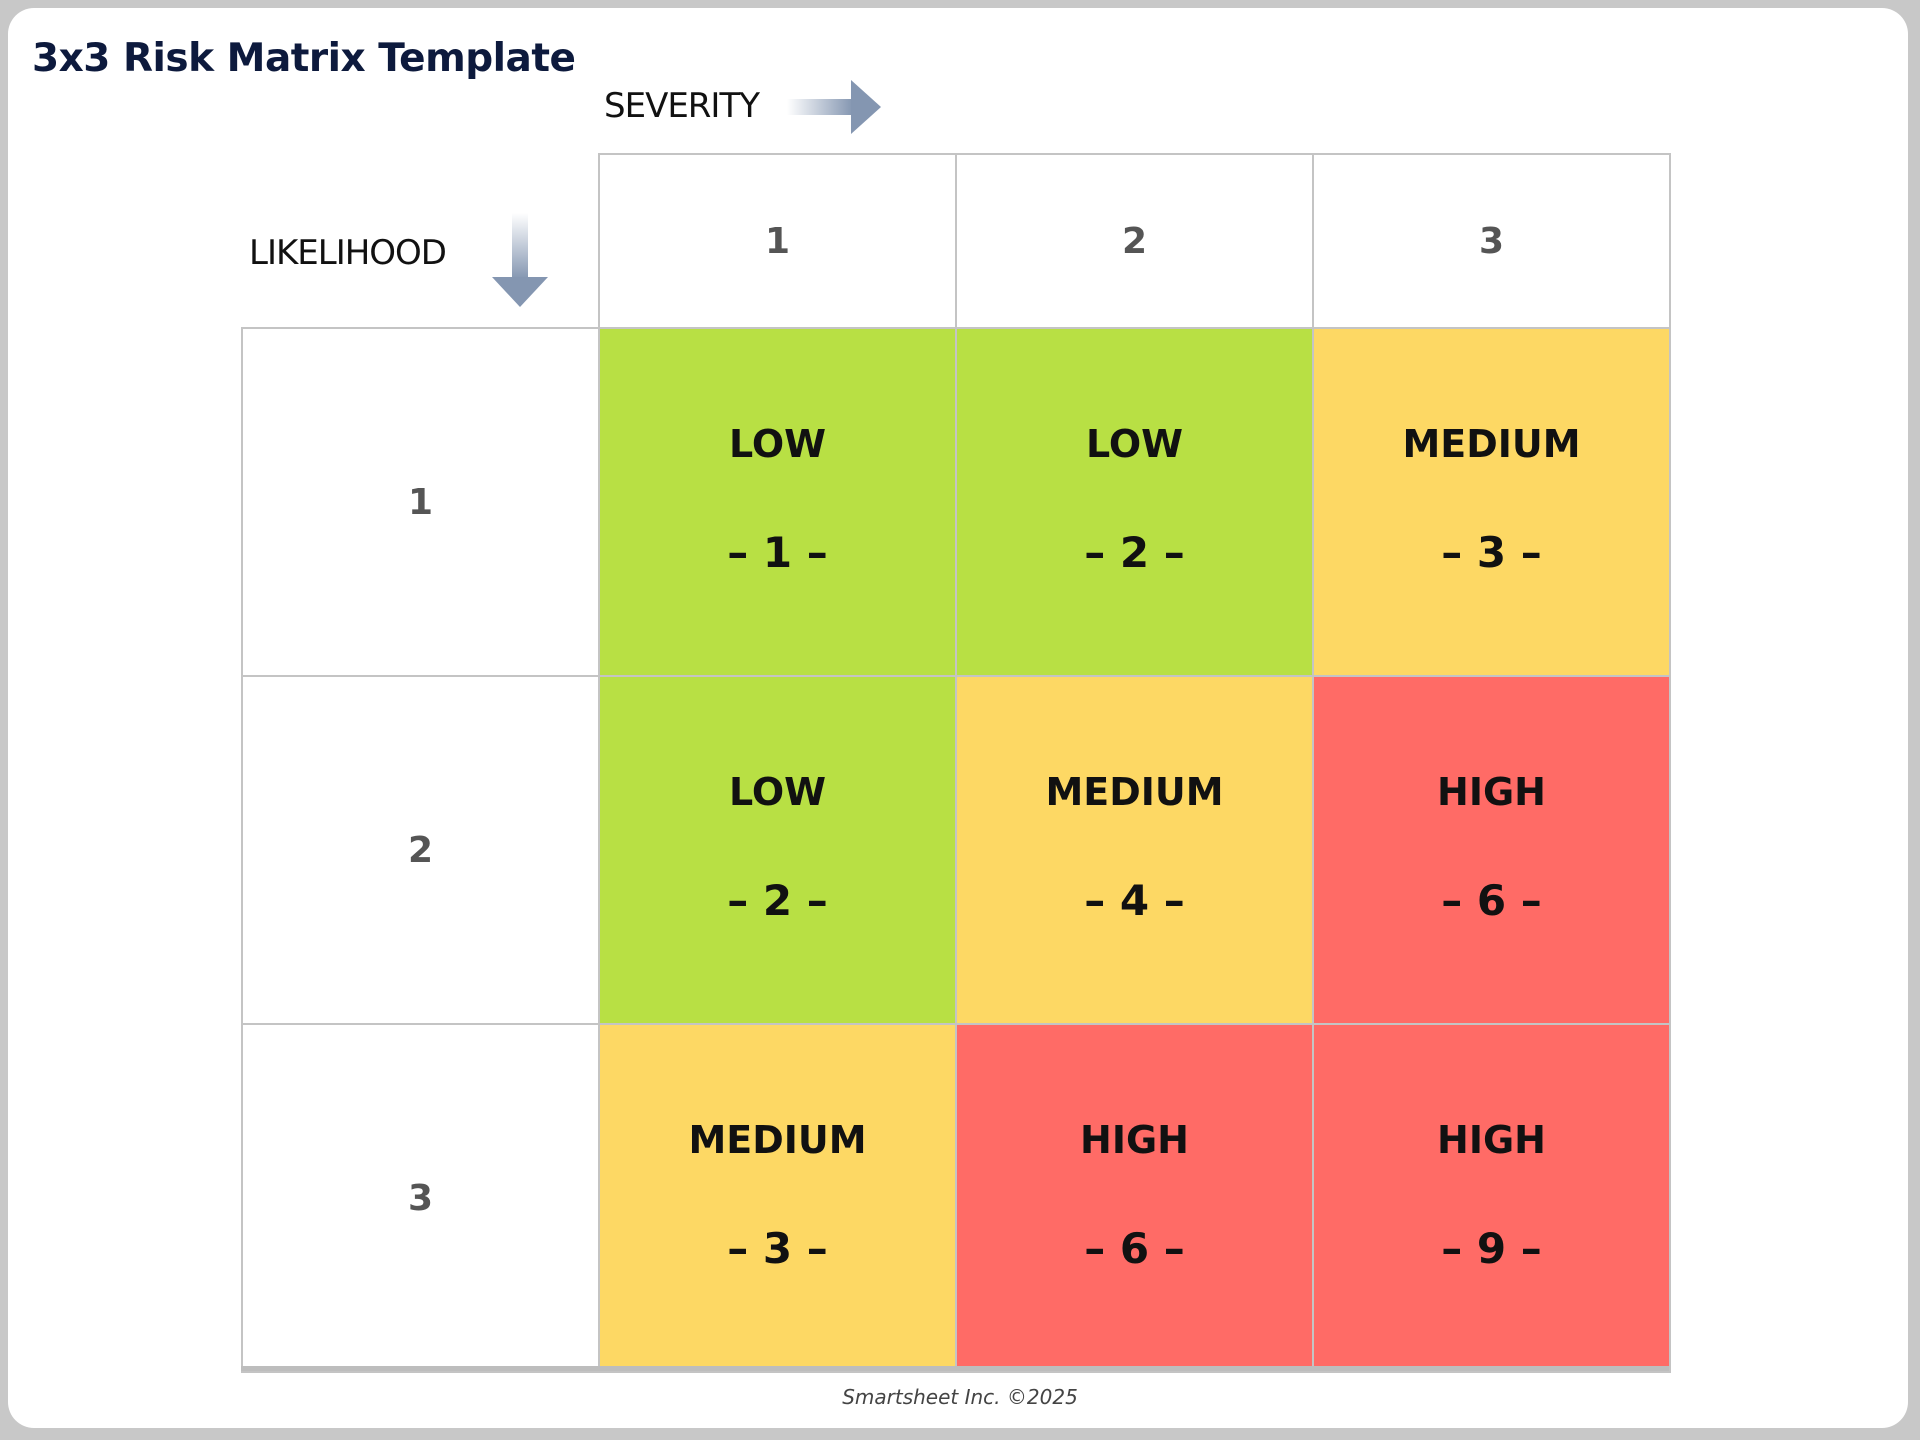 The image size is (1920, 1440). Describe the element at coordinates (304, 58) in the screenshot. I see `page-title: 3x3 Risk Matrix Template` at that location.